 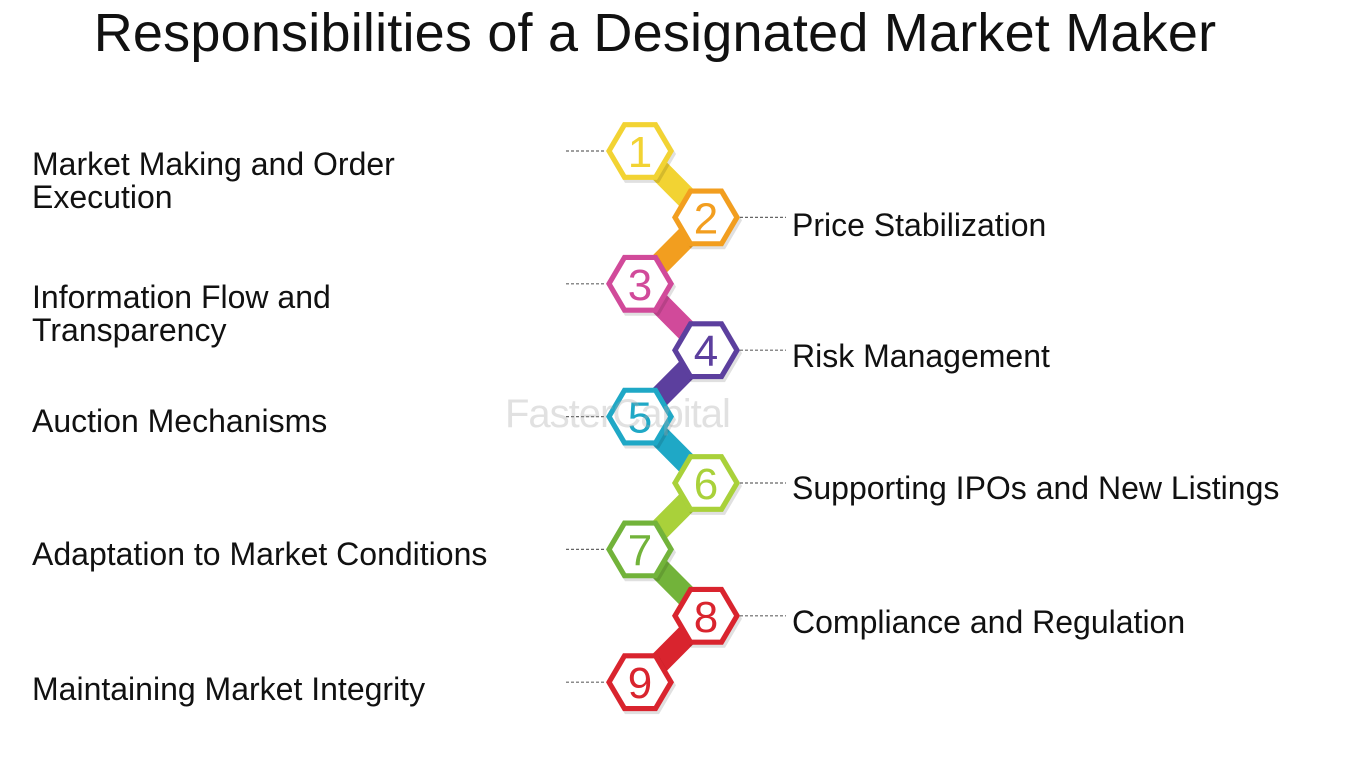 What do you see at coordinates (989, 622) in the screenshot?
I see `step-label-8: Compliance and Regulation` at bounding box center [989, 622].